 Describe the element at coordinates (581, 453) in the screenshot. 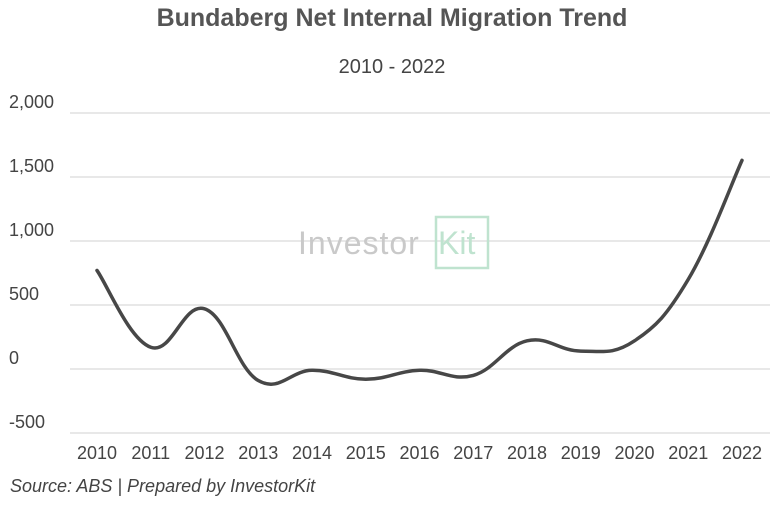

I see `x-tick-label: 2019` at that location.